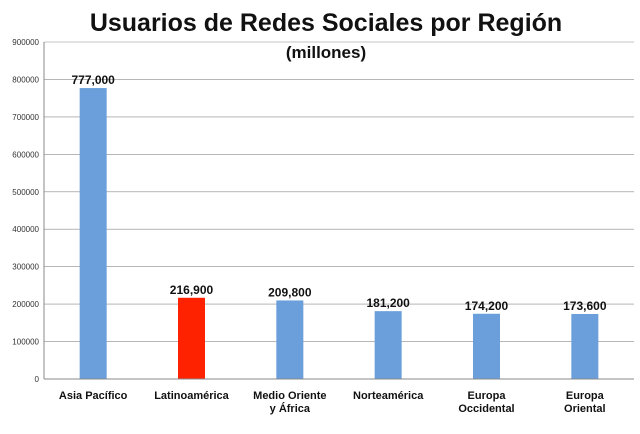 This screenshot has height=434, width=640. I want to click on data-label: 209,800, so click(290, 292).